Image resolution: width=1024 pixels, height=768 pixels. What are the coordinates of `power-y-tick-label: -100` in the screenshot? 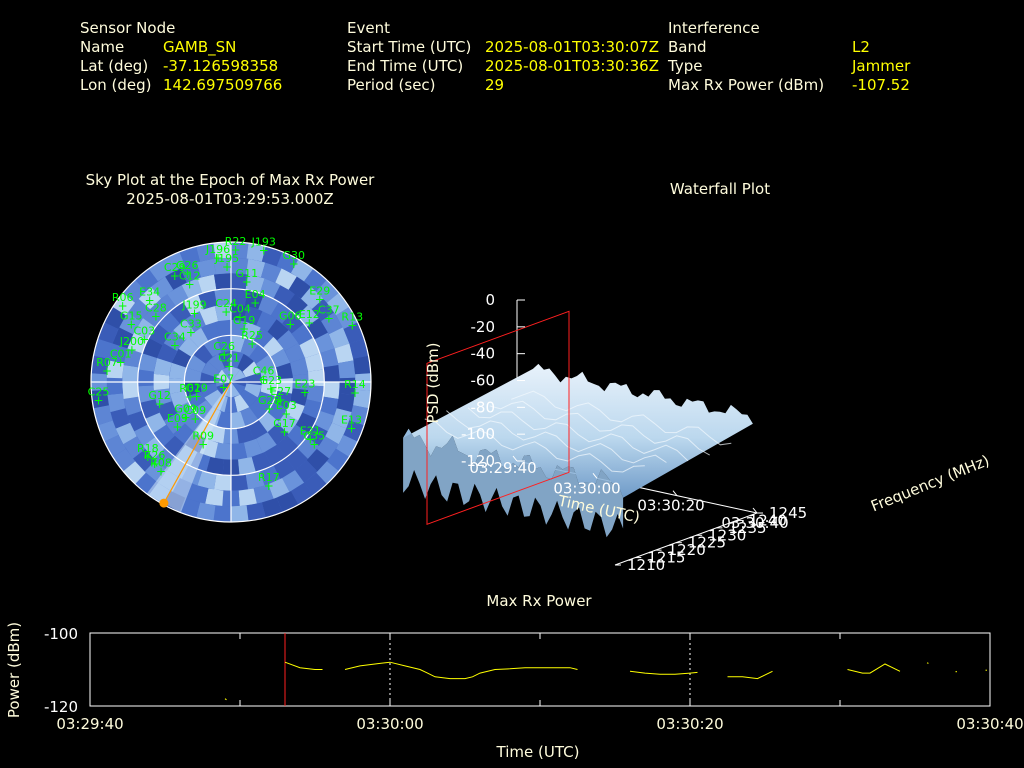 It's located at (61, 634).